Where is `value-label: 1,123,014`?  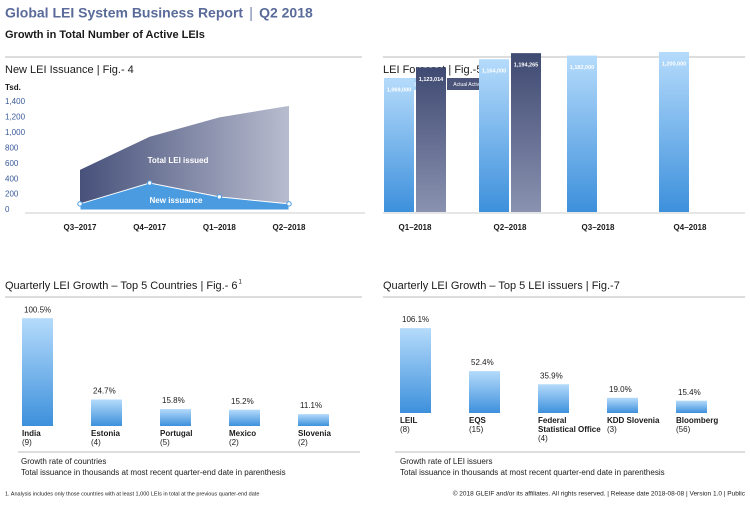 value-label: 1,123,014 is located at coordinates (431, 80).